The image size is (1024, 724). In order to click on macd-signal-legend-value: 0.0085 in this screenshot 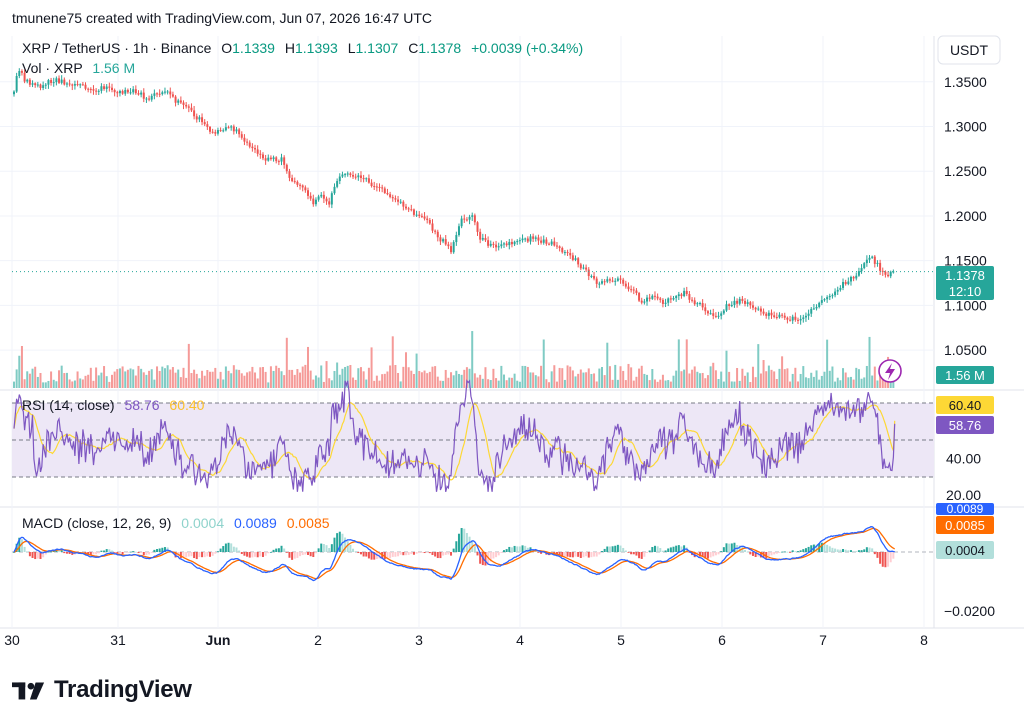, I will do `click(308, 523)`.